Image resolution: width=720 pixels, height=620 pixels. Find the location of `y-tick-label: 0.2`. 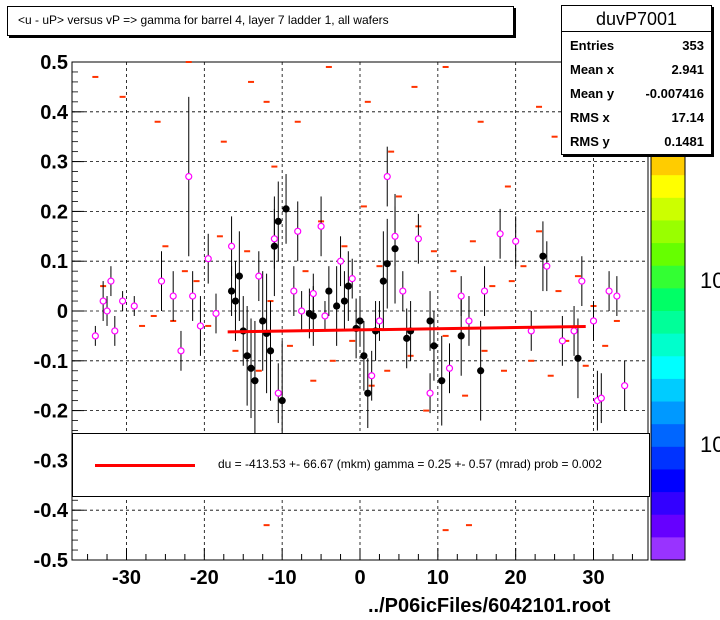

y-tick-label: 0.2 is located at coordinates (54, 212).